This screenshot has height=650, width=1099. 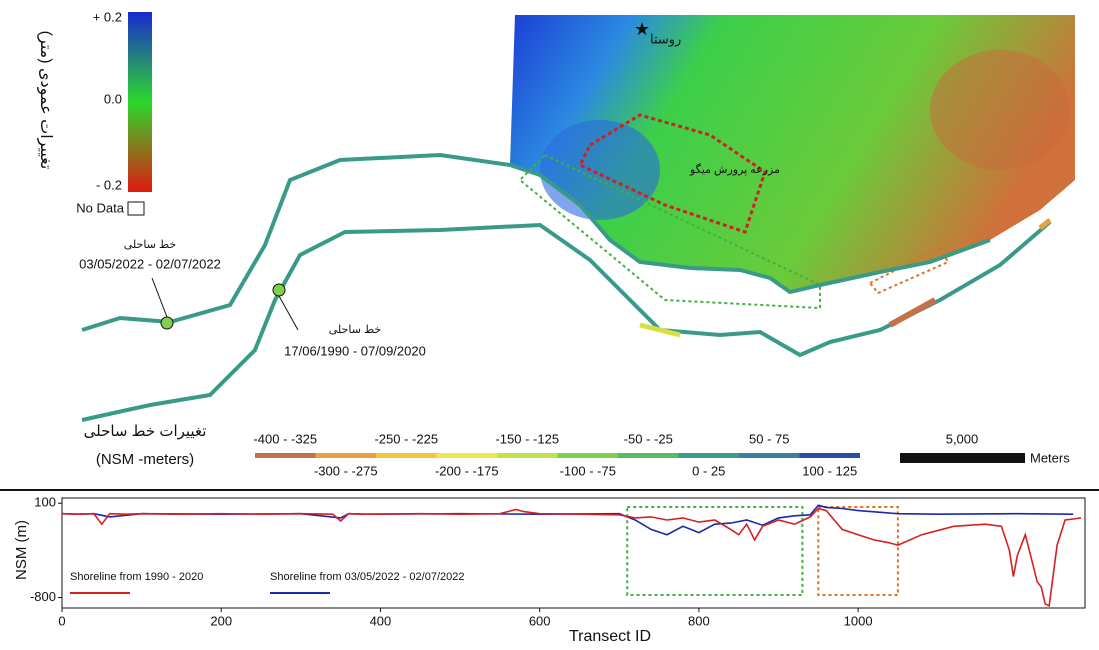 What do you see at coordinates (467, 470) in the screenshot?
I see `class-label: -200 - -175` at bounding box center [467, 470].